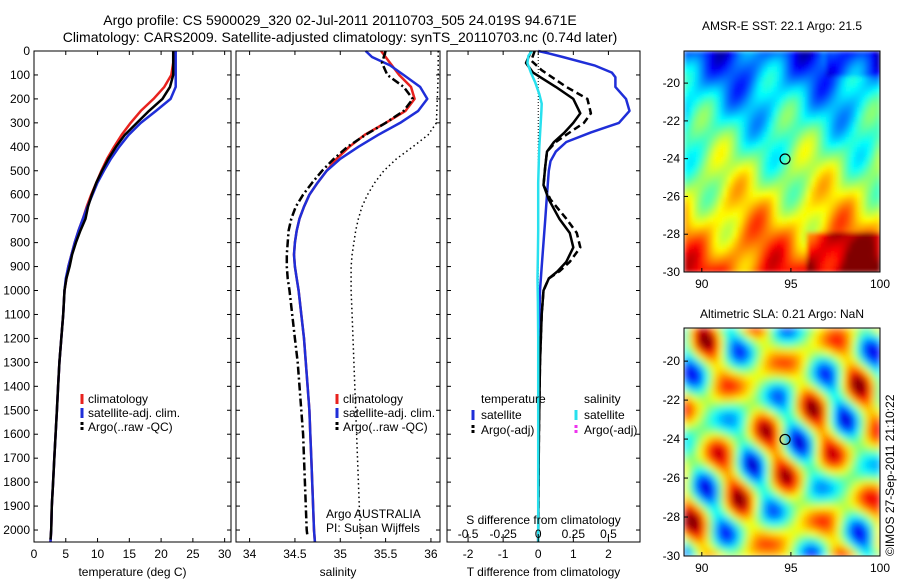 The image size is (900, 580). I want to click on series-argo-raw-qc, so click(350, 294).